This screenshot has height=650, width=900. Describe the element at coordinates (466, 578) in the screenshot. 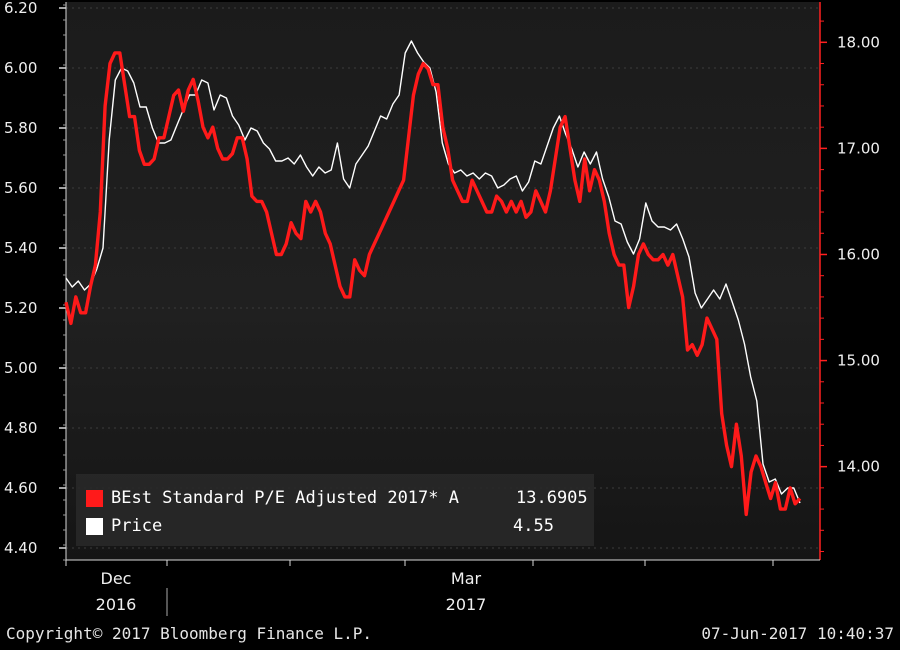

I see `x-month-label: Mar` at that location.